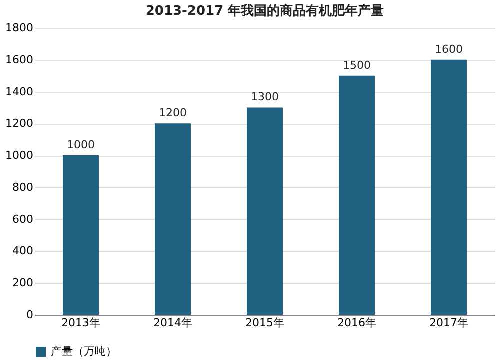 Image resolution: width=500 pixels, height=362 pixels. I want to click on data-label: 1000, so click(81, 145).